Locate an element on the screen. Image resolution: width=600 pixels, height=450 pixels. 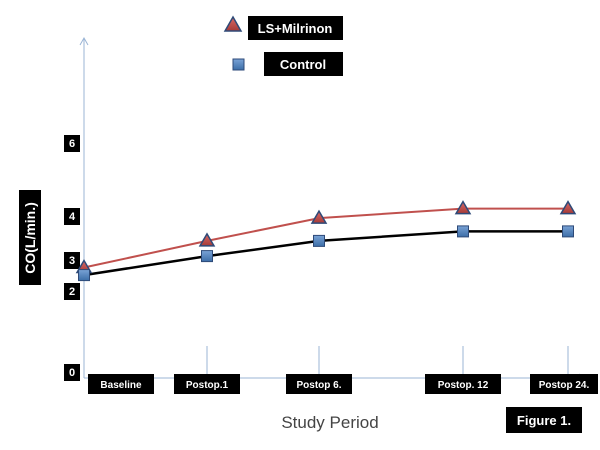
y-tick-label: 3 is located at coordinates (72, 261).